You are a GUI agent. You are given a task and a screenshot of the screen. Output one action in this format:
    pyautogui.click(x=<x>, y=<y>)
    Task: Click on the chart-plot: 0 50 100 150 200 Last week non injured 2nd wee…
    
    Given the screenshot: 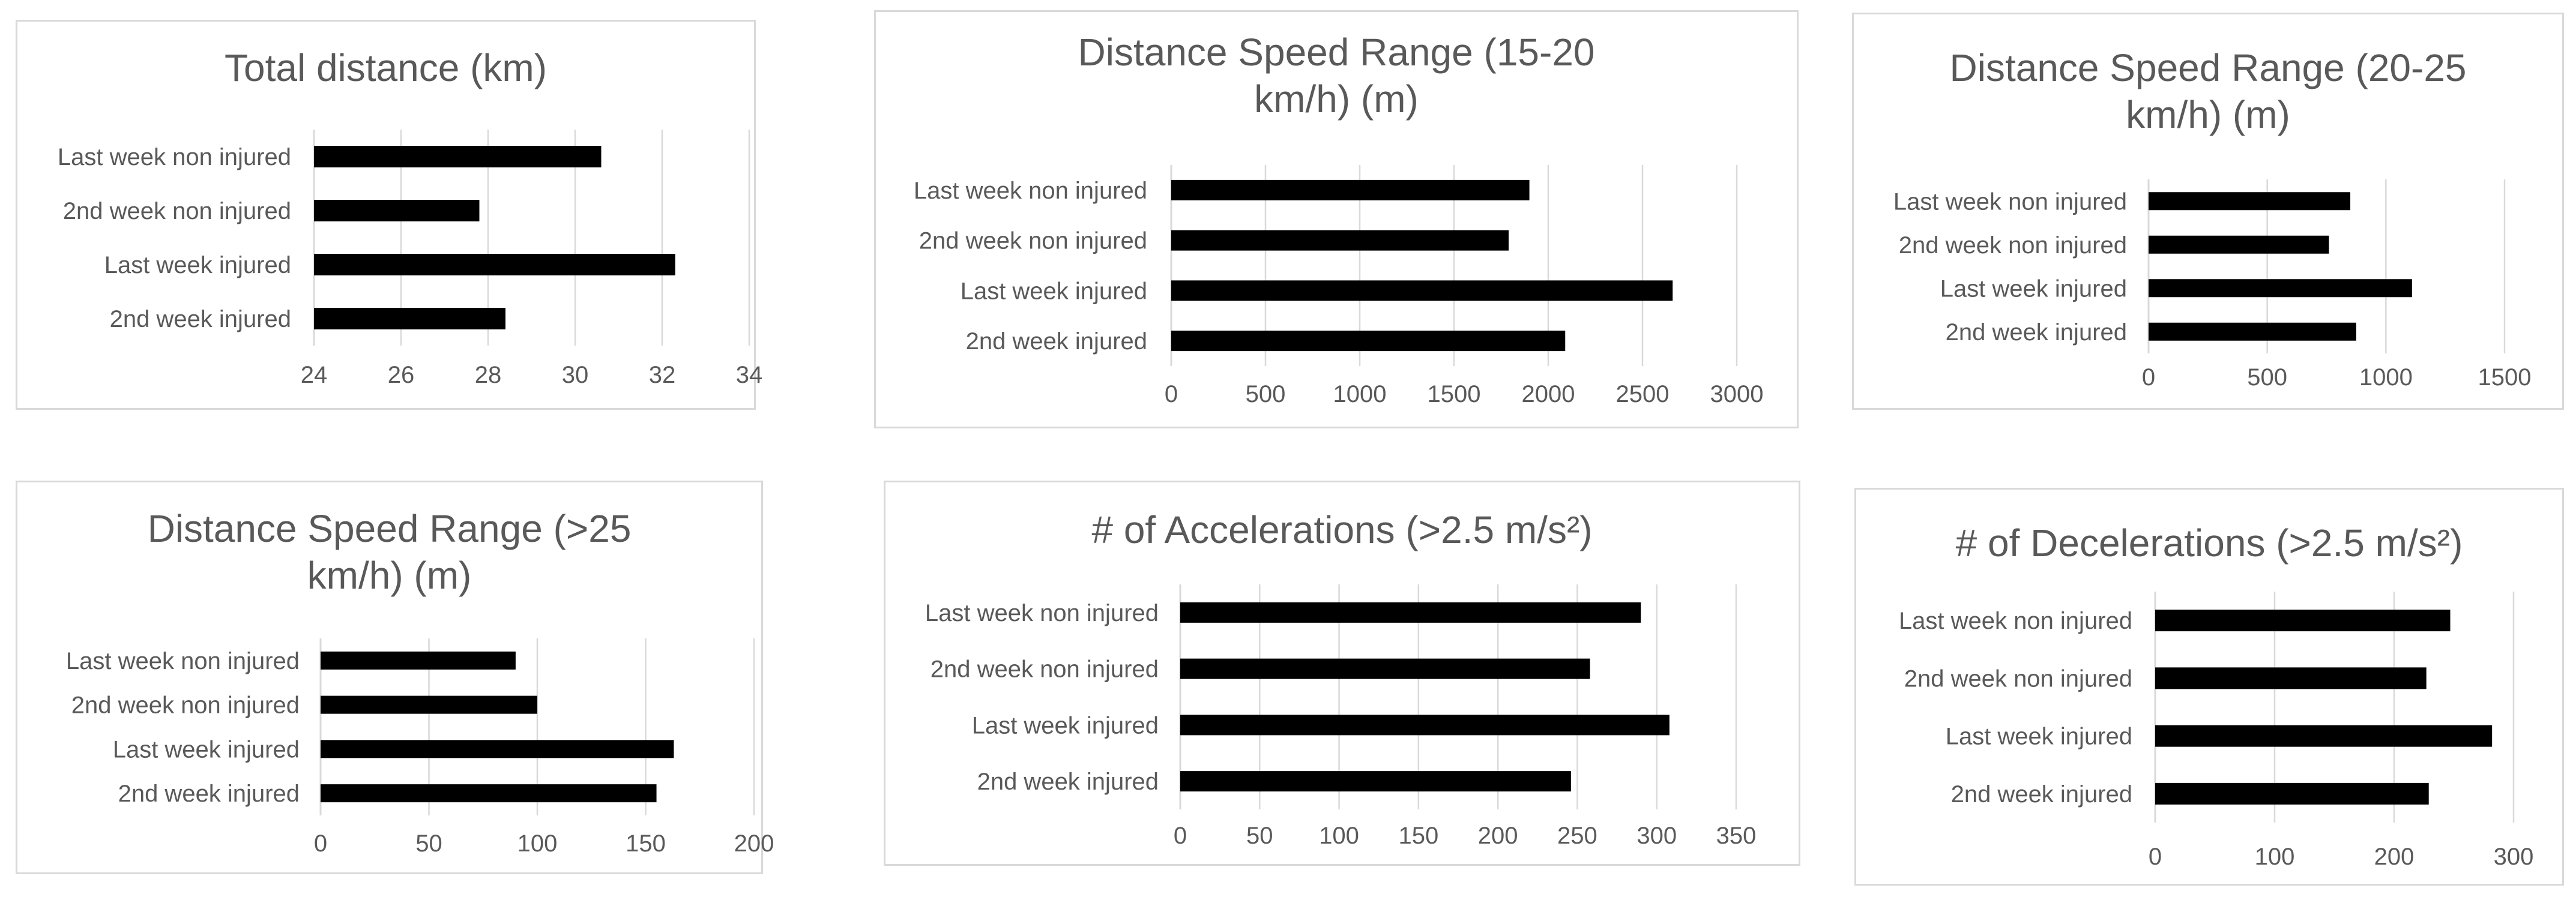 What is the action you would take?
    pyautogui.click(x=420, y=748)
    